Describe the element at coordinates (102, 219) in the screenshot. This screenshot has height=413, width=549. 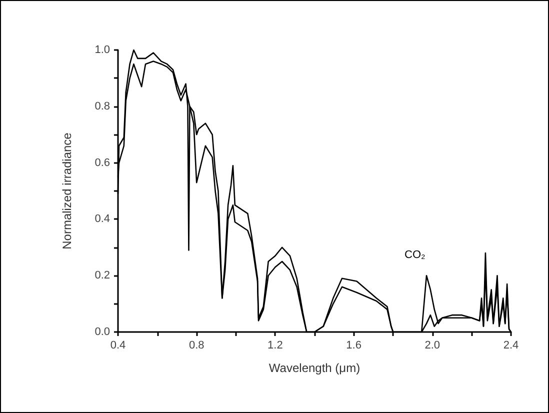
I see `y-tick-label: 0.4` at that location.